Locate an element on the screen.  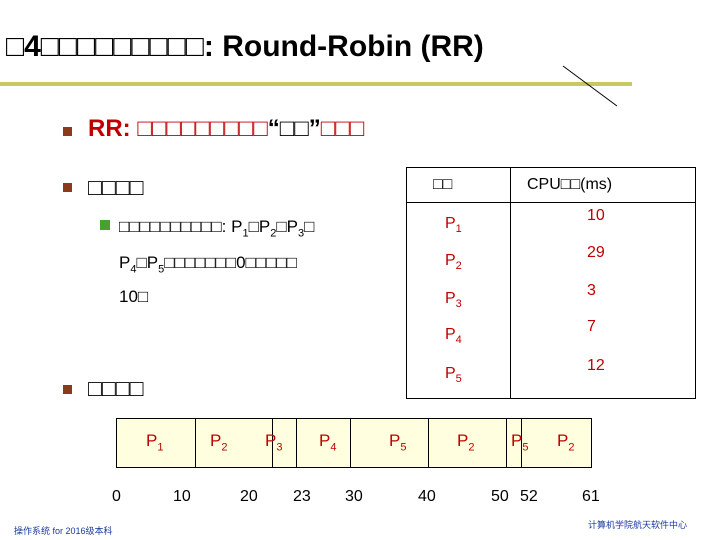
section-schedule-heading: □□□□ is located at coordinates (116, 388).